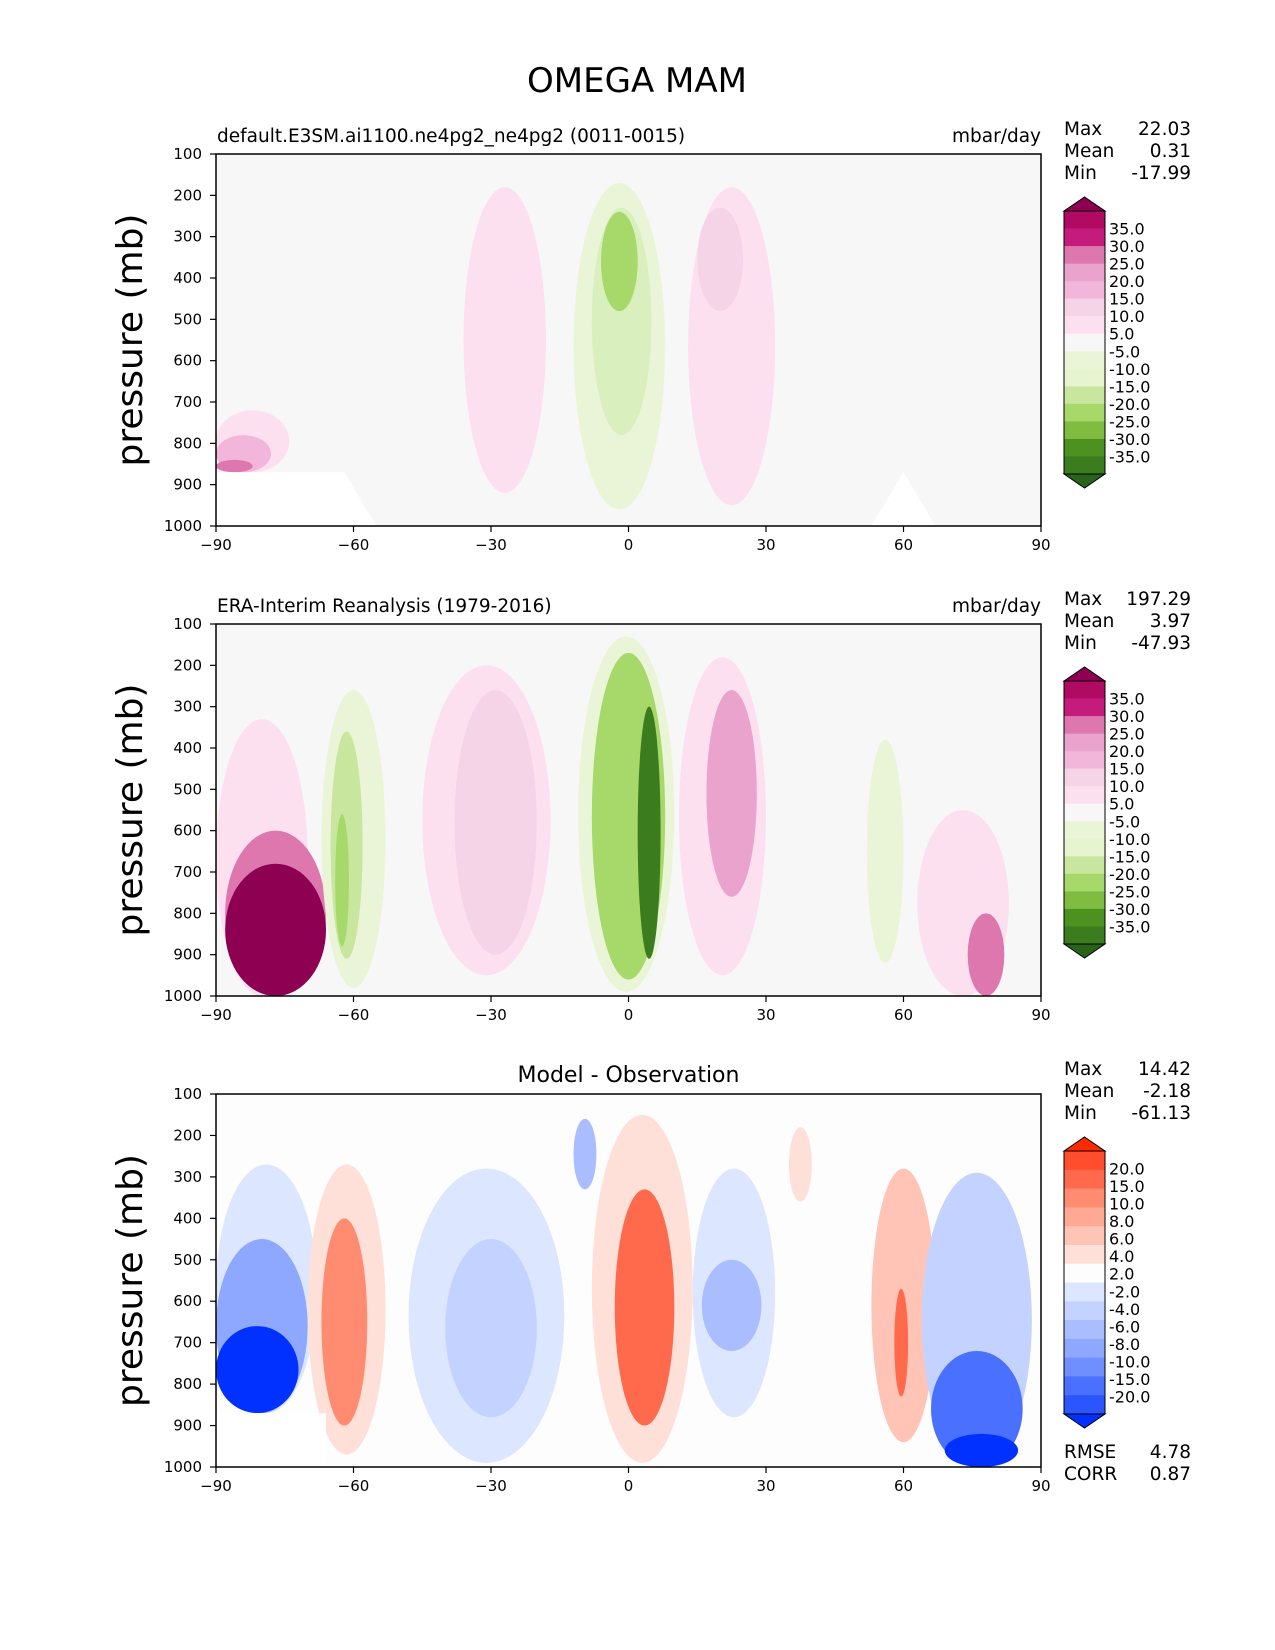 Image resolution: width=1275 pixels, height=1650 pixels. What do you see at coordinates (637, 81) in the screenshot?
I see `figure-title: OMEGA MAM` at bounding box center [637, 81].